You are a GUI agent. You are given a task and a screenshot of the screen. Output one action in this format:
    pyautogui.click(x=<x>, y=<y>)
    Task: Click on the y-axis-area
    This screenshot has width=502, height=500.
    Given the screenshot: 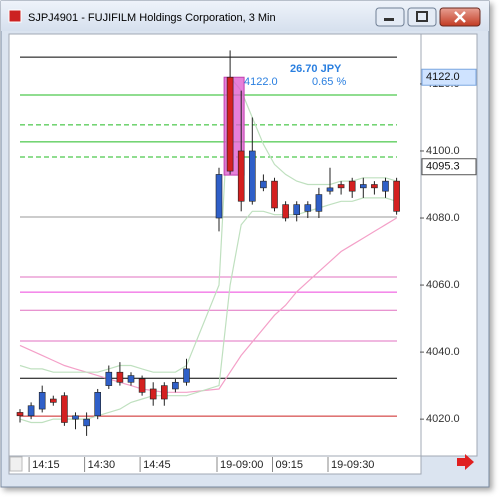 What is the action you would take?
    pyautogui.click(x=449, y=245)
    